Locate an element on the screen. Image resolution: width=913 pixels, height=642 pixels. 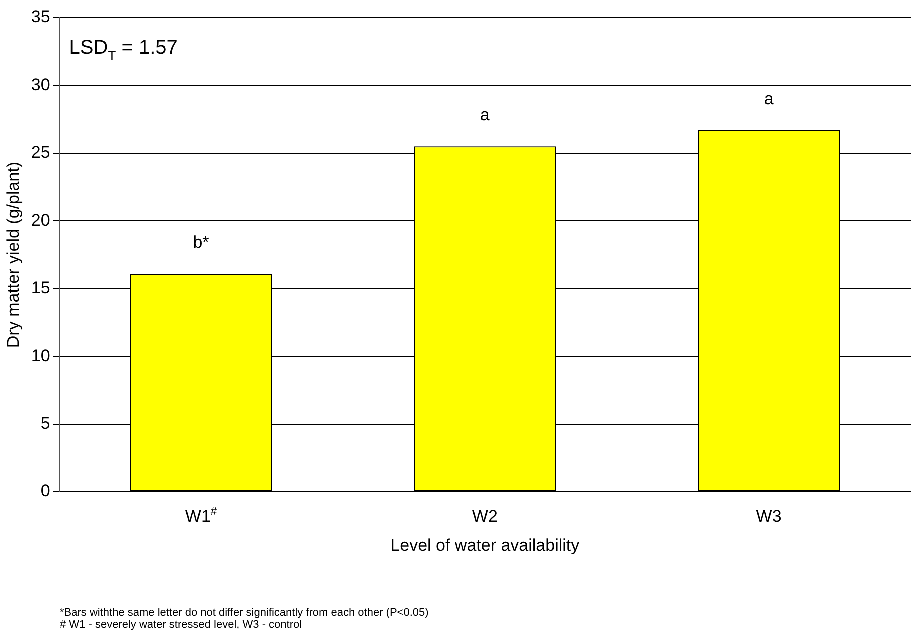
y-tick-label: 20 is located at coordinates (40, 220).